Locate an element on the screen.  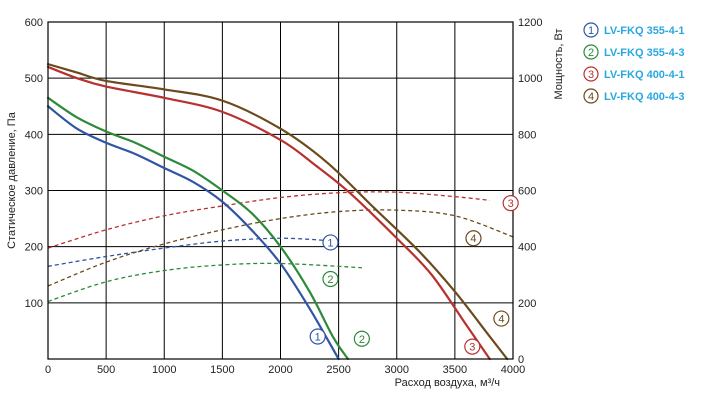
legend-item: 4 LV-FKQ 400-4-3 is located at coordinates (634, 96).